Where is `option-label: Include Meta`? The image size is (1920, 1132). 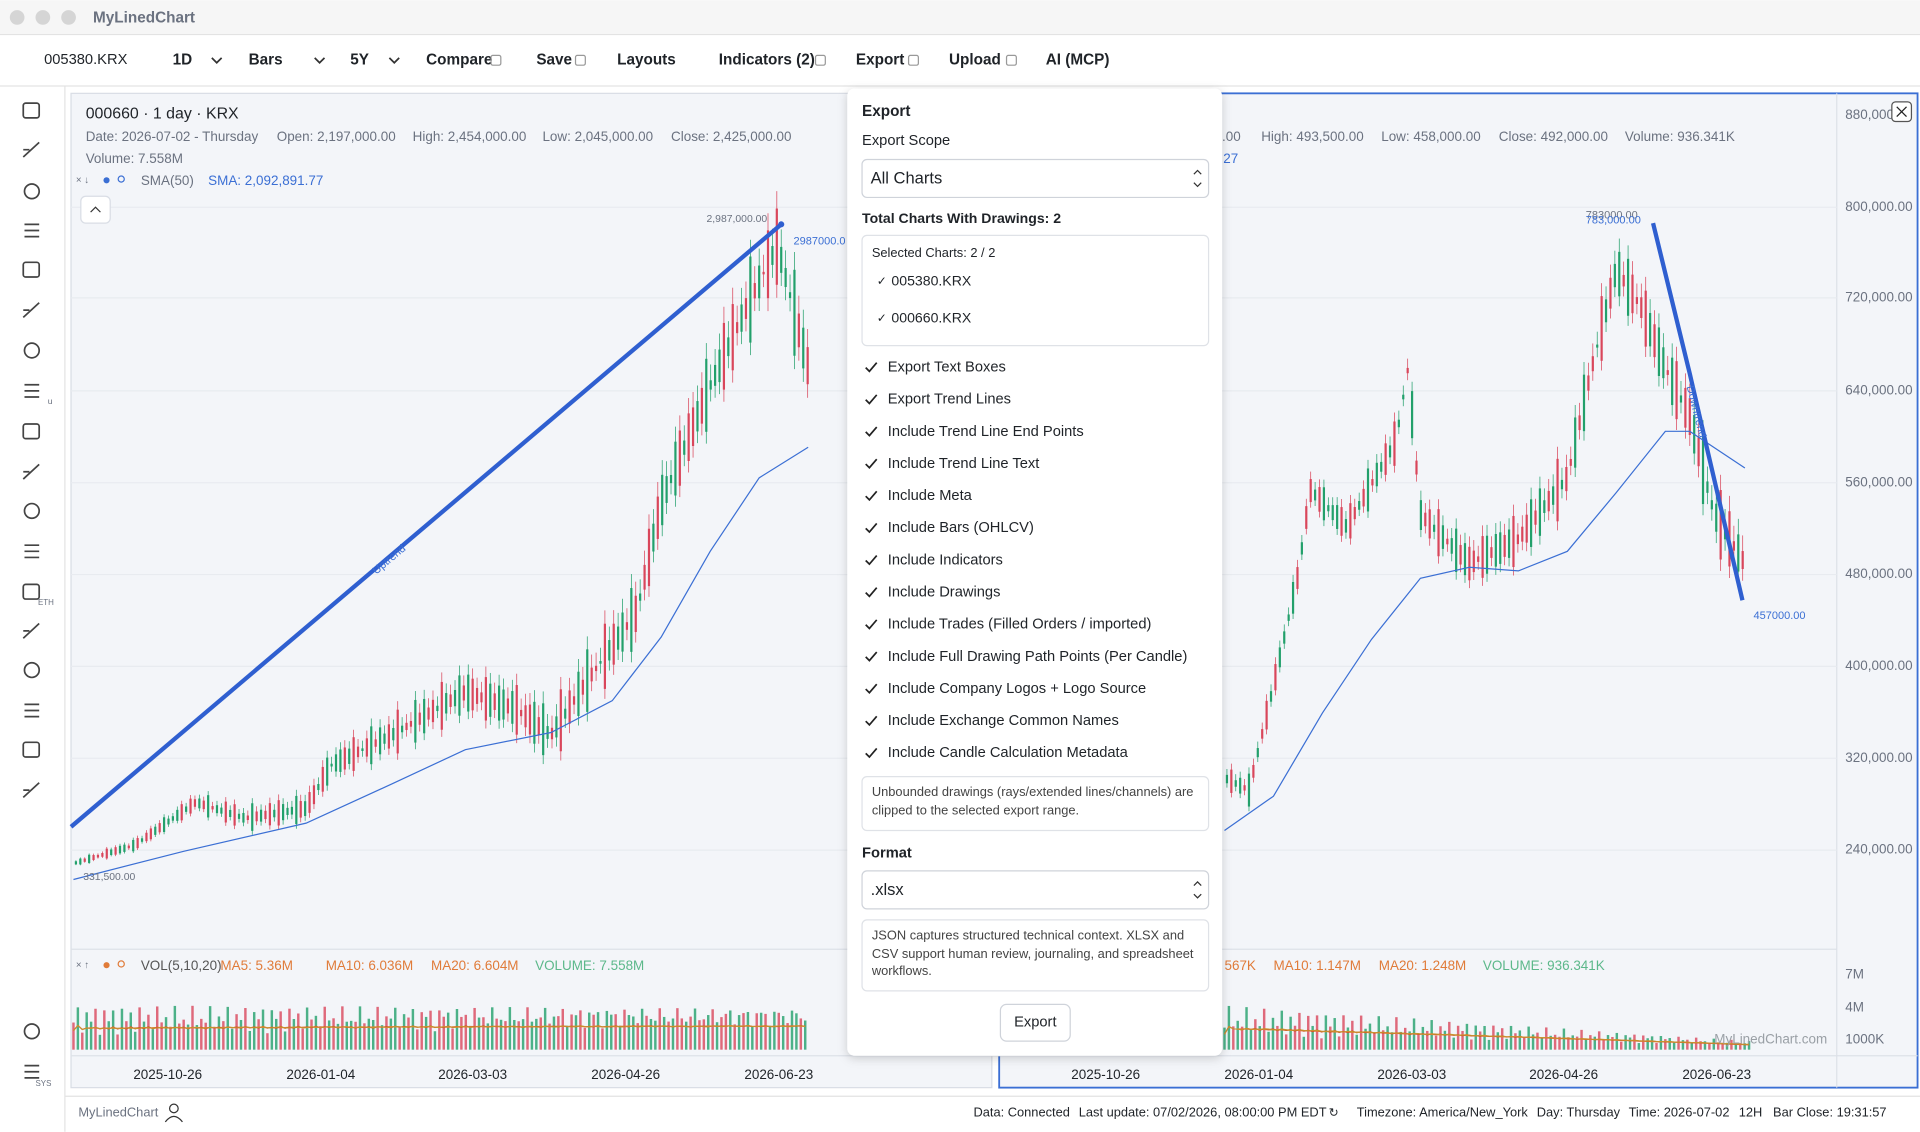 option-label: Include Meta is located at coordinates (930, 496).